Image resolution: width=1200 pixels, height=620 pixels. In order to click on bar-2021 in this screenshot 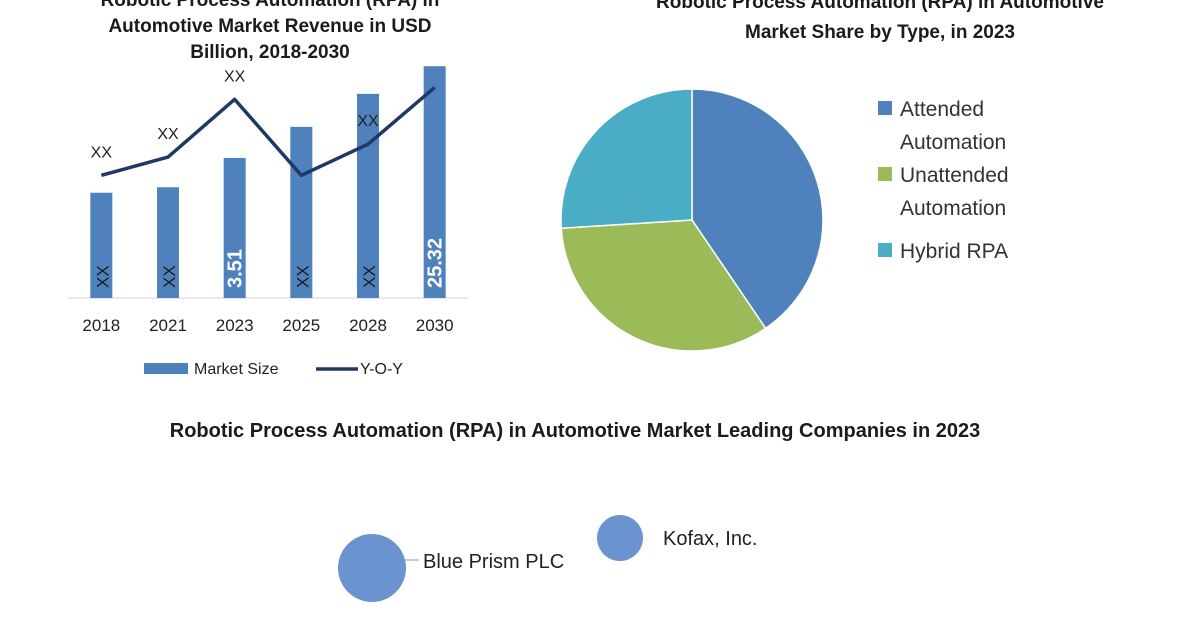, I will do `click(168, 242)`.